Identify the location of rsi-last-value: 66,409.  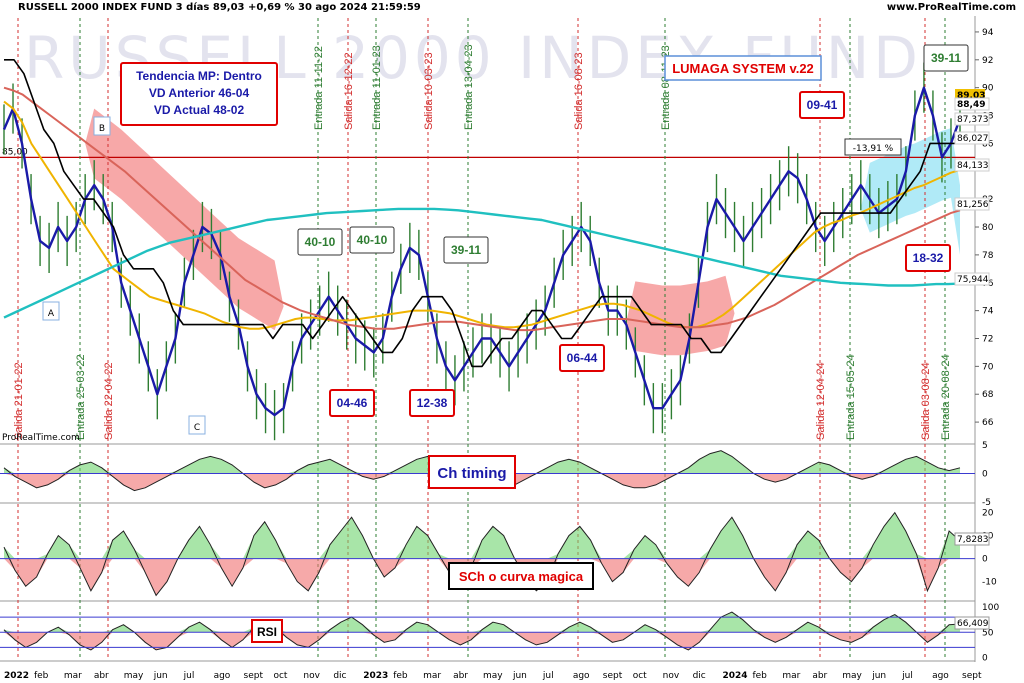
(973, 624).